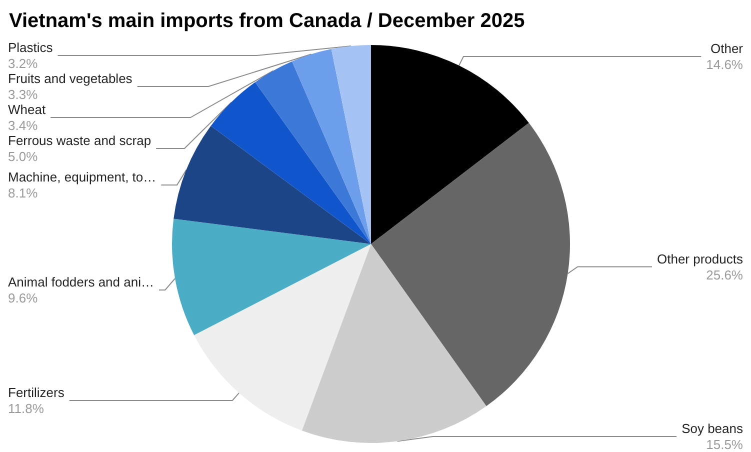  What do you see at coordinates (725, 444) in the screenshot?
I see `data-label: 15.5%` at bounding box center [725, 444].